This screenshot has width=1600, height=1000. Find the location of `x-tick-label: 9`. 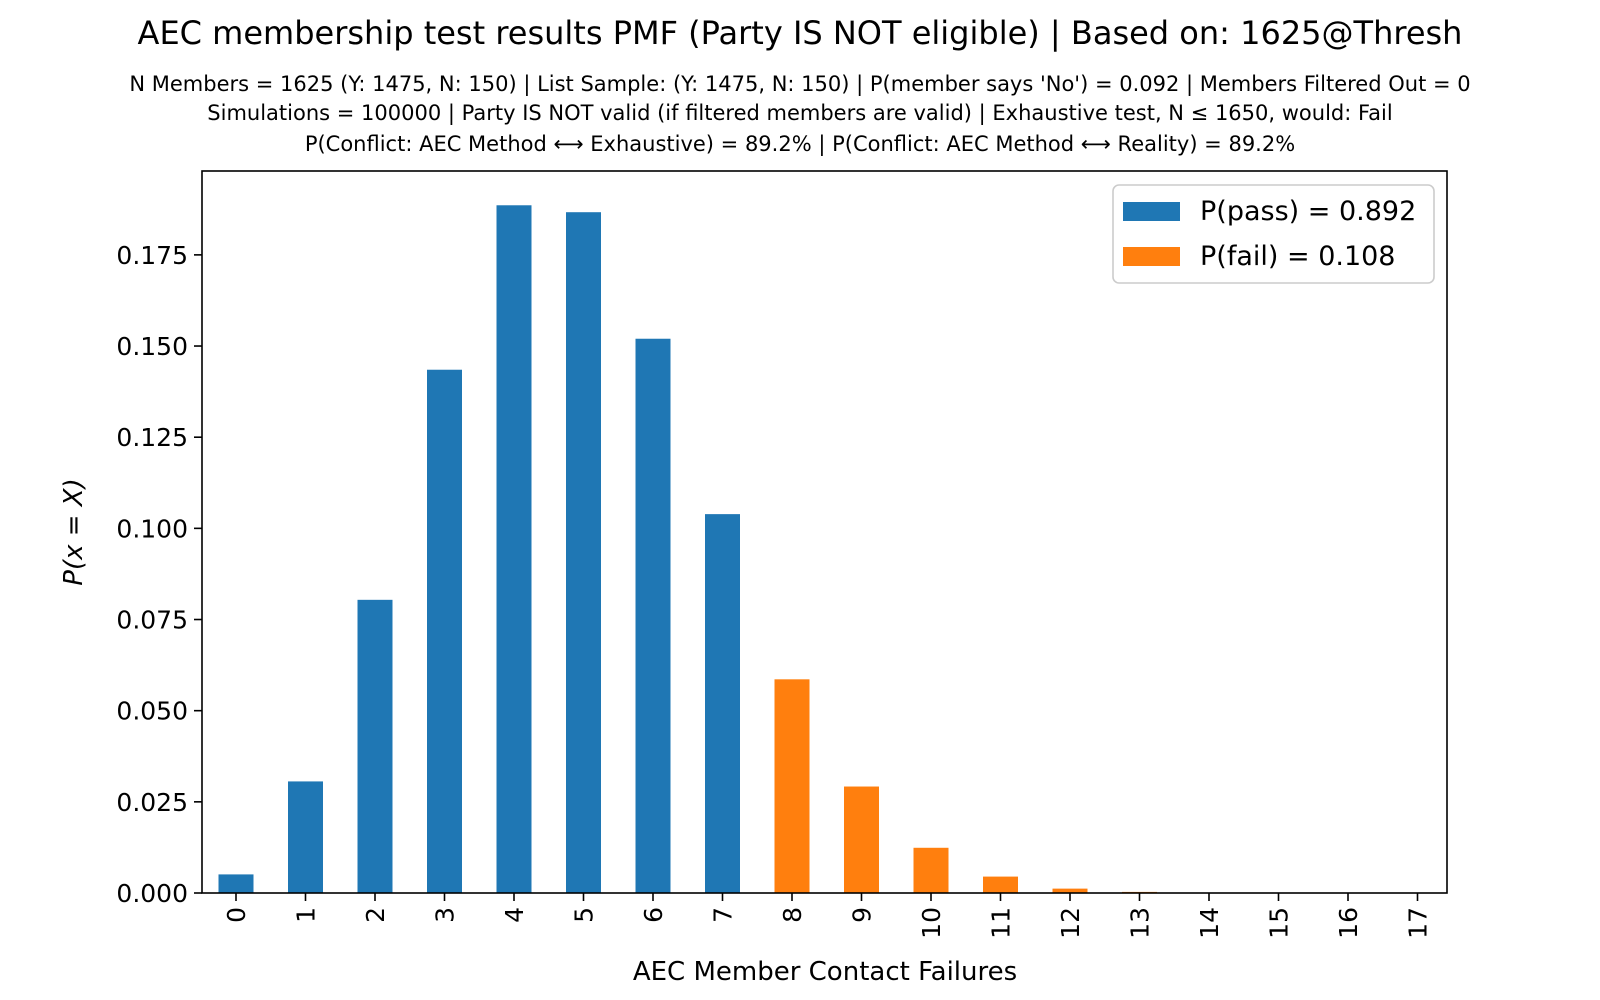

x-tick-label: 9 is located at coordinates (862, 915).